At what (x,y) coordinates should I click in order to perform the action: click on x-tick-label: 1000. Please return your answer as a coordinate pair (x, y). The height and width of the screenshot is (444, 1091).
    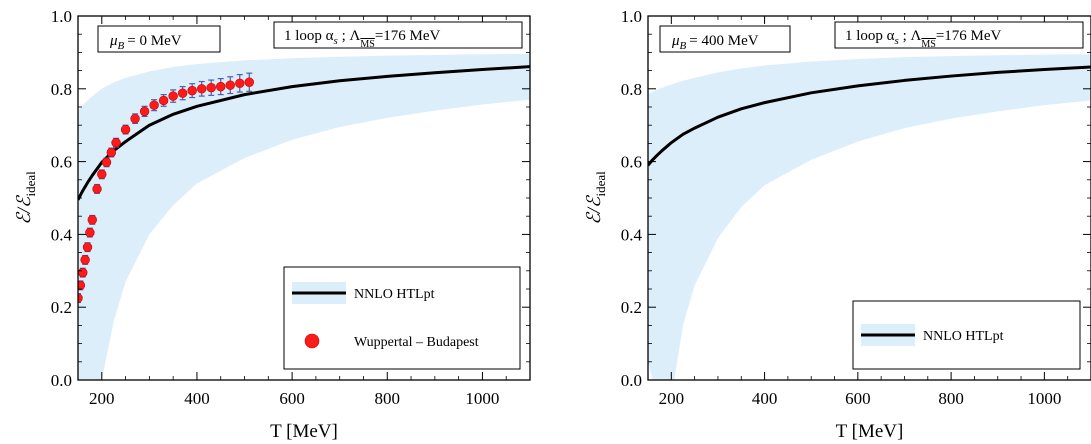
    Looking at the image, I should click on (1044, 398).